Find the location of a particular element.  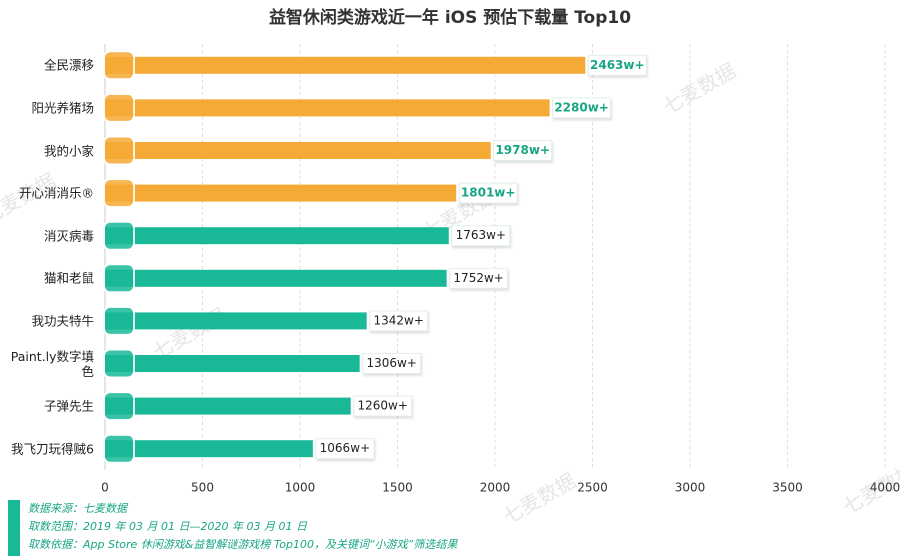

y-tick-label: 阳光养猪场 is located at coordinates (62, 108).